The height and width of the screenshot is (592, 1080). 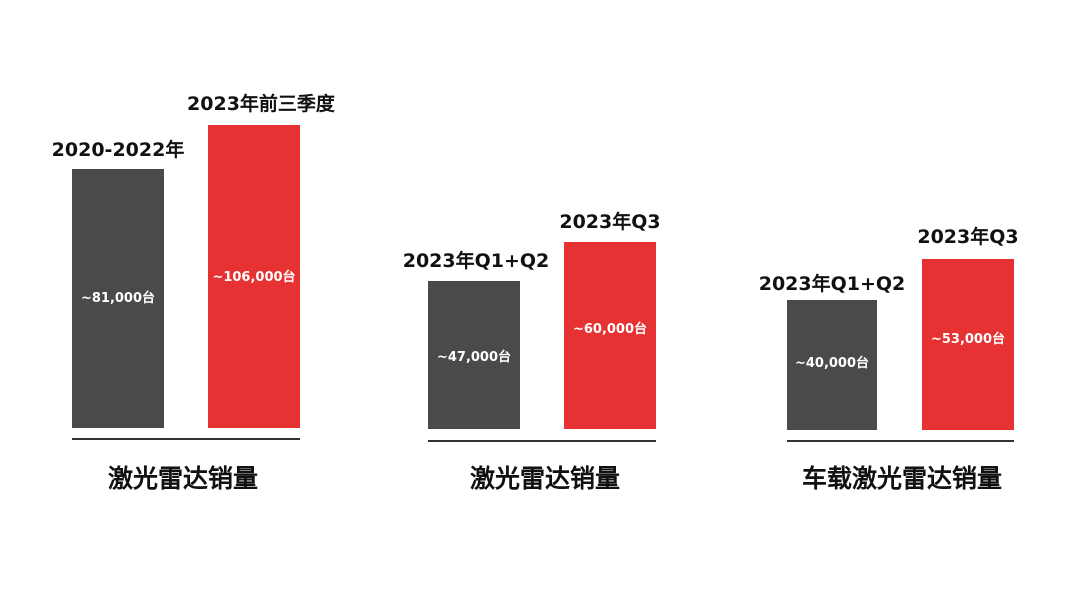 I want to click on bar-panel2-q3, so click(x=610, y=335).